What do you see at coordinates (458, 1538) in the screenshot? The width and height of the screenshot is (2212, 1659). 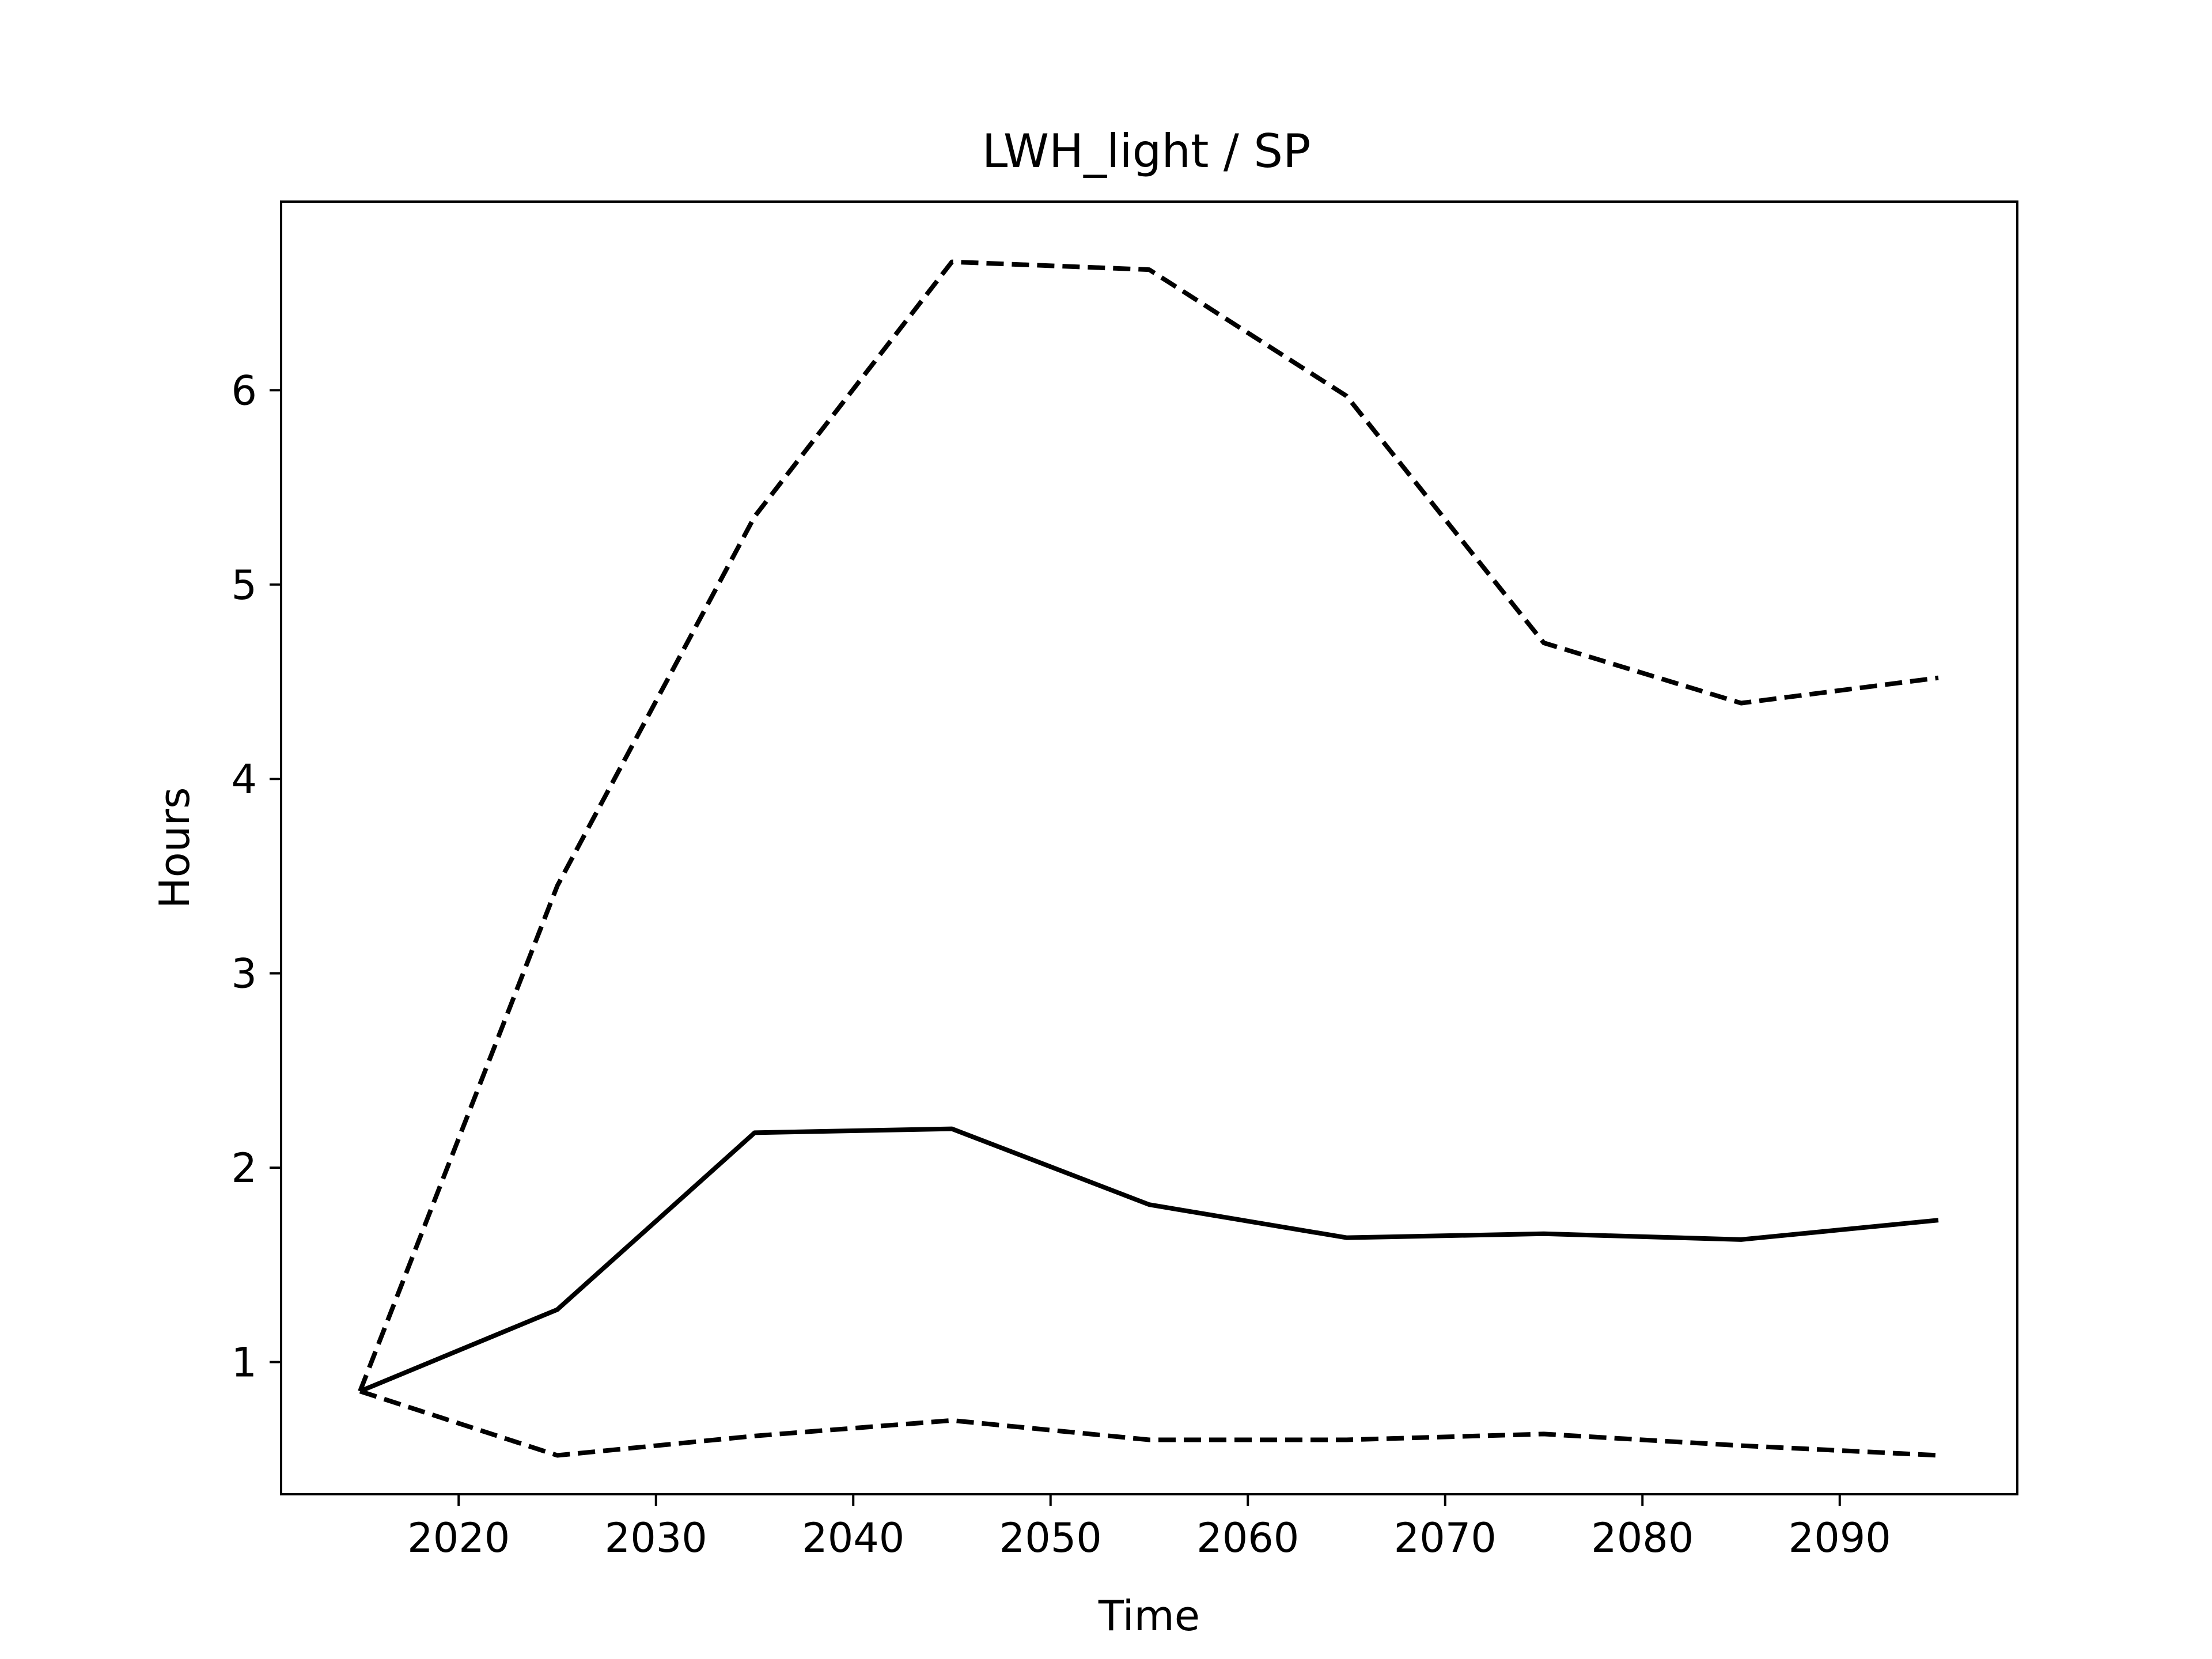 I see `x-tick-label: 2020` at bounding box center [458, 1538].